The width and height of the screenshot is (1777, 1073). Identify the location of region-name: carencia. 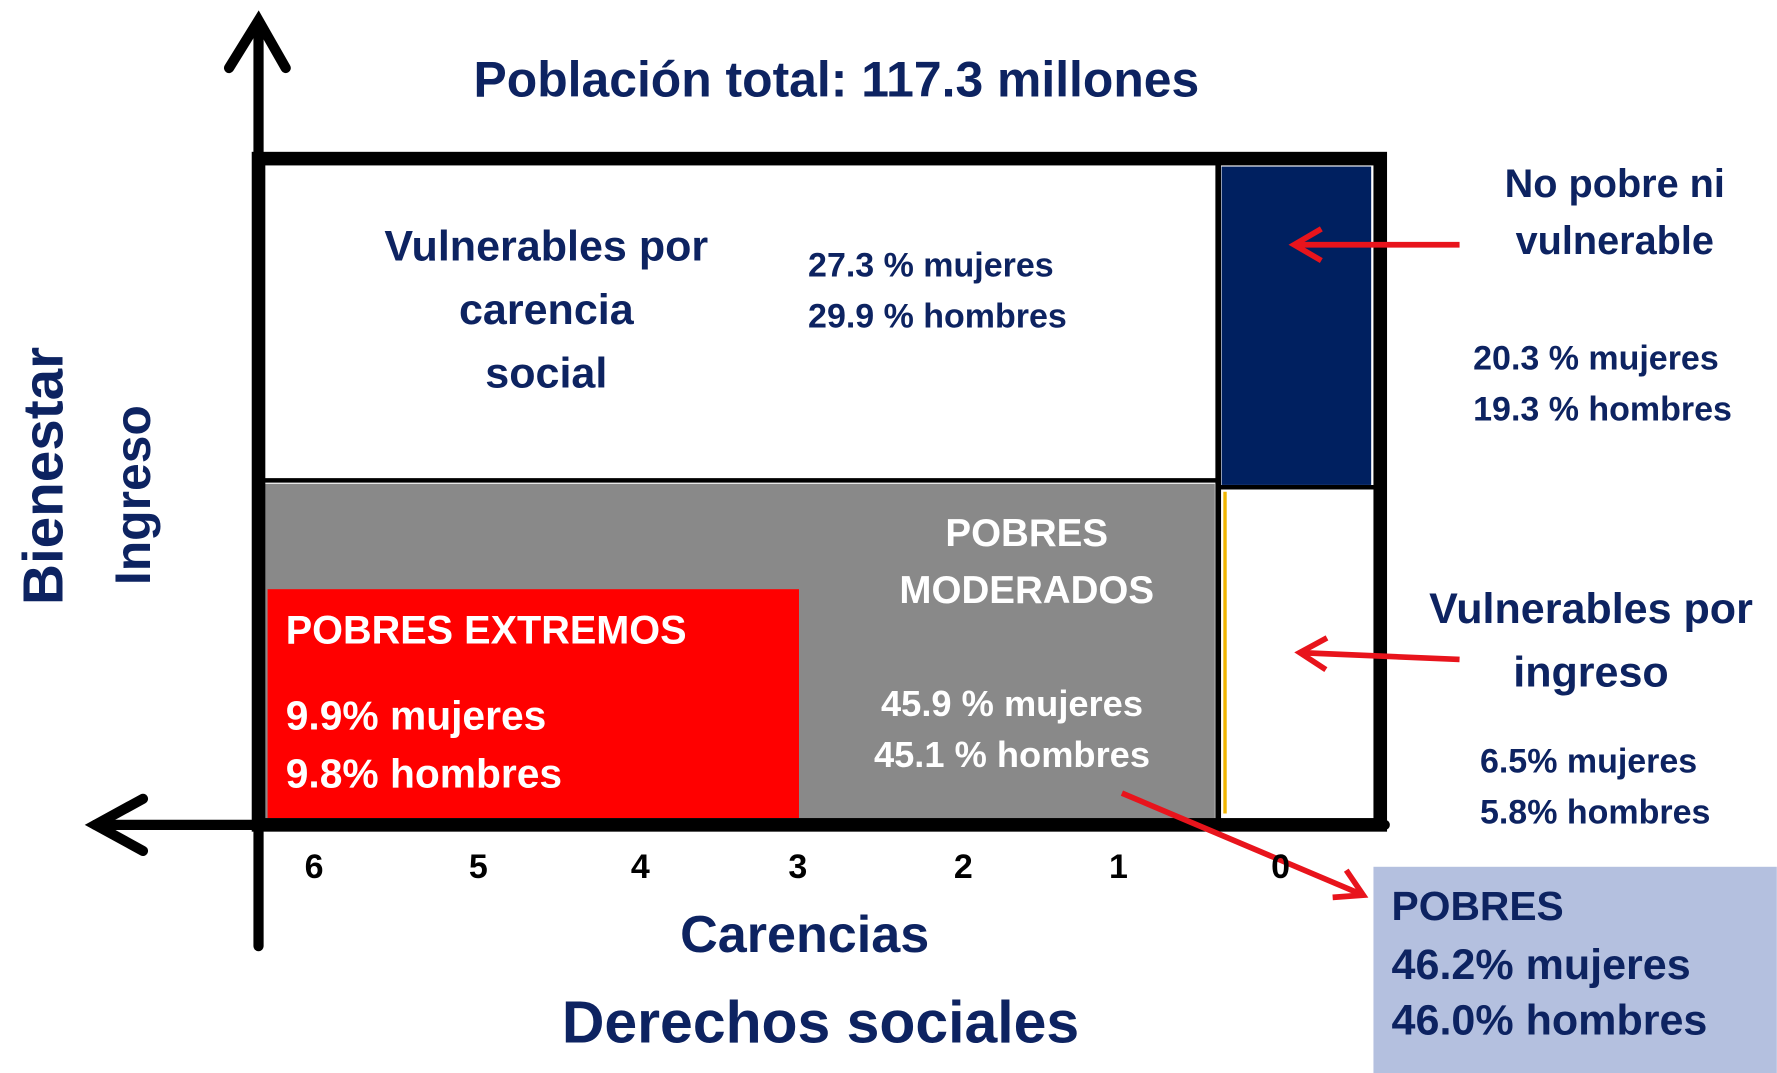
(547, 310).